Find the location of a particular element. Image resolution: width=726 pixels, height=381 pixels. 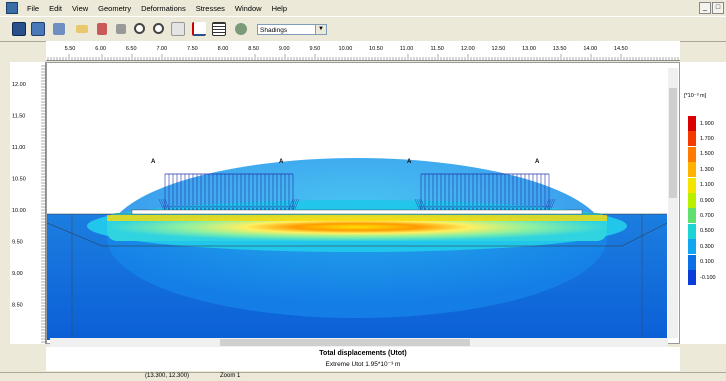

menu-stresses: Stresses is located at coordinates (210, 8).